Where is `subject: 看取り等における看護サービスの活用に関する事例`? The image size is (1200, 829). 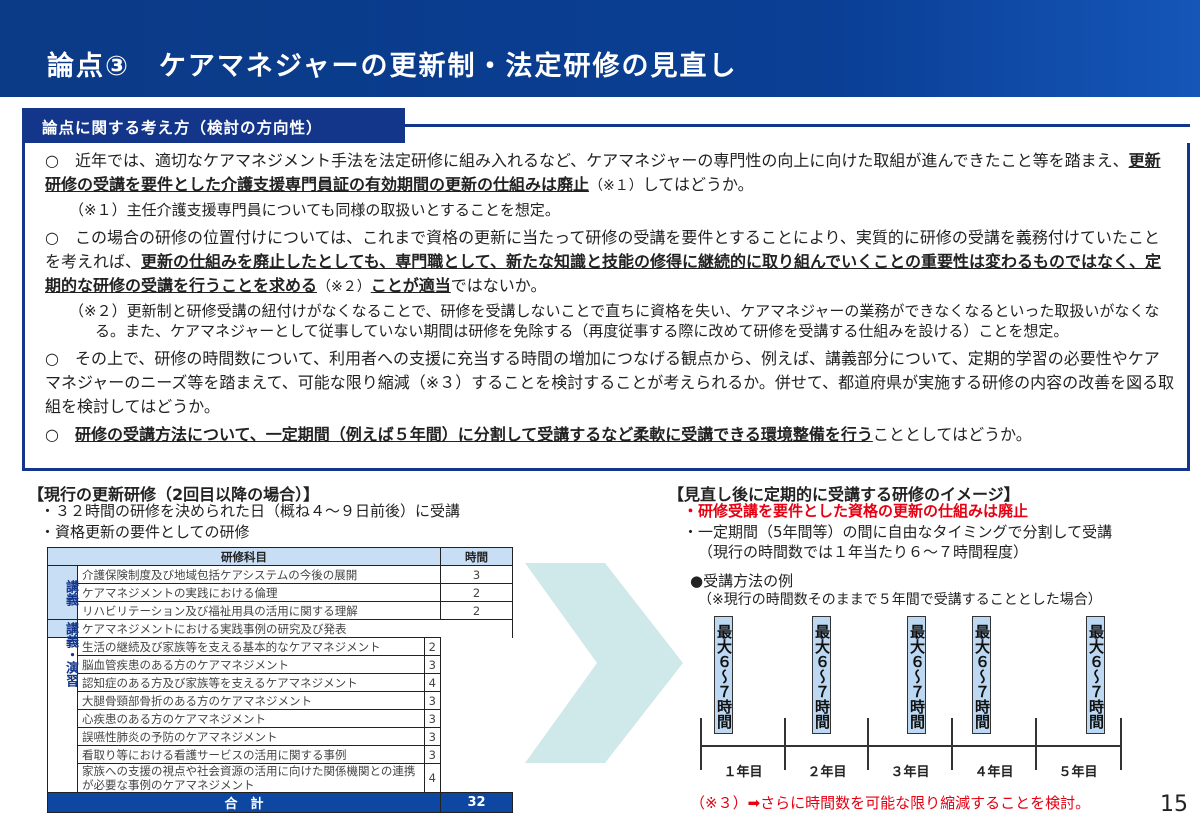 subject: 看取り等における看護サービスの活用に関する事例 is located at coordinates (251, 754).